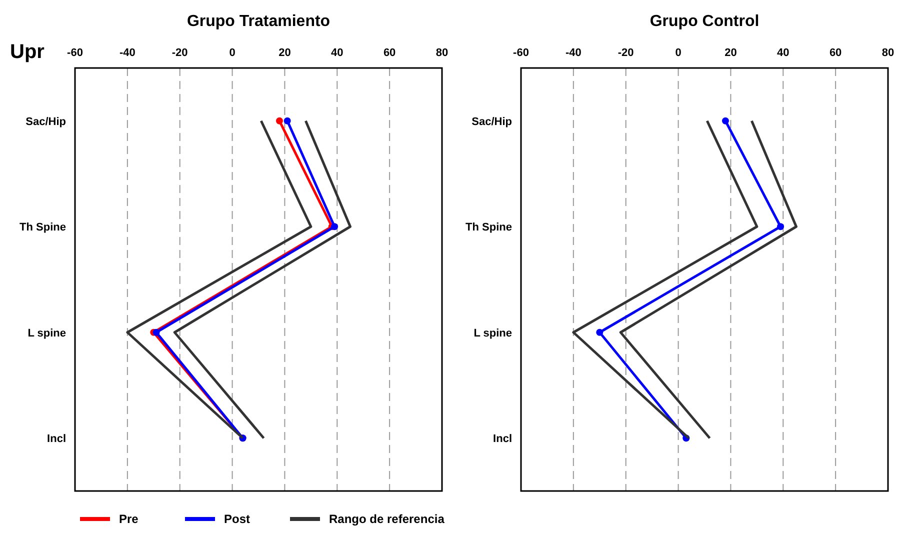  Describe the element at coordinates (387, 519) in the screenshot. I see `legend-label: Rango de referencia` at that location.